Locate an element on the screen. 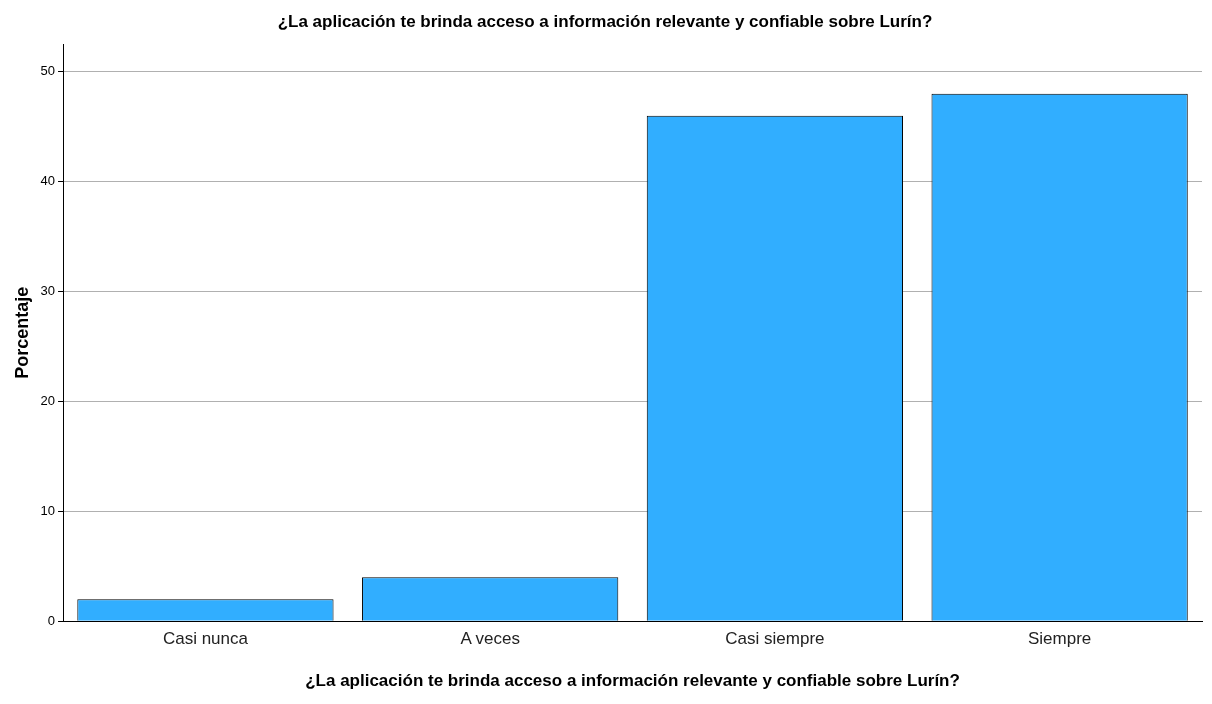 The height and width of the screenshot is (704, 1212). y-tick-label: 40 is located at coordinates (48, 181).